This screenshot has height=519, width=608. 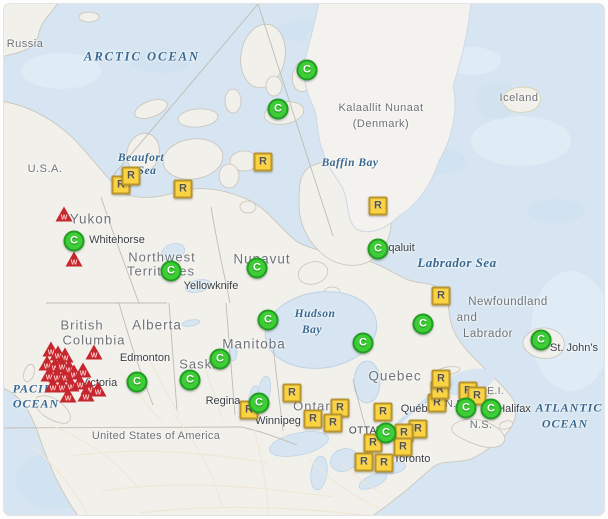 I want to click on ocean-label-sea: Sea, so click(x=147, y=171).